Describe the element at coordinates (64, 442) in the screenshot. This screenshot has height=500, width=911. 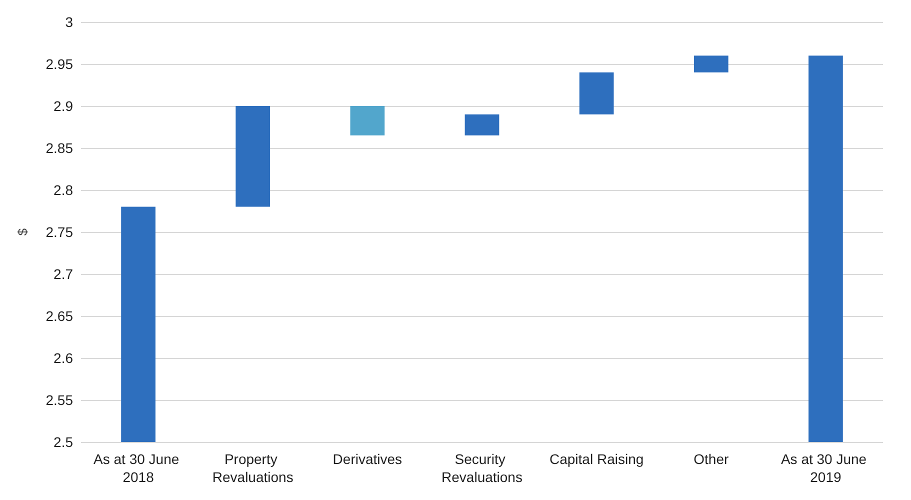
I see `y-tick-label: 2.5` at that location.